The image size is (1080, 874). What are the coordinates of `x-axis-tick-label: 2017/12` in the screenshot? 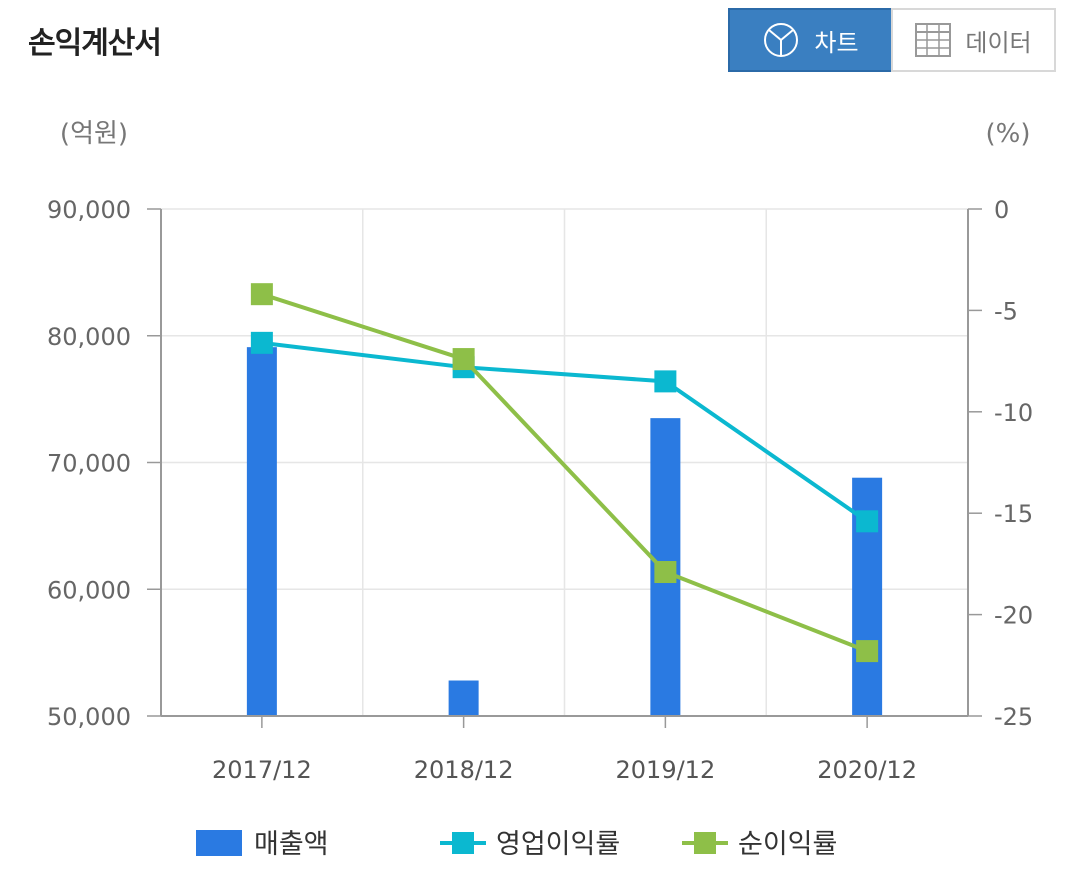 It's located at (262, 770).